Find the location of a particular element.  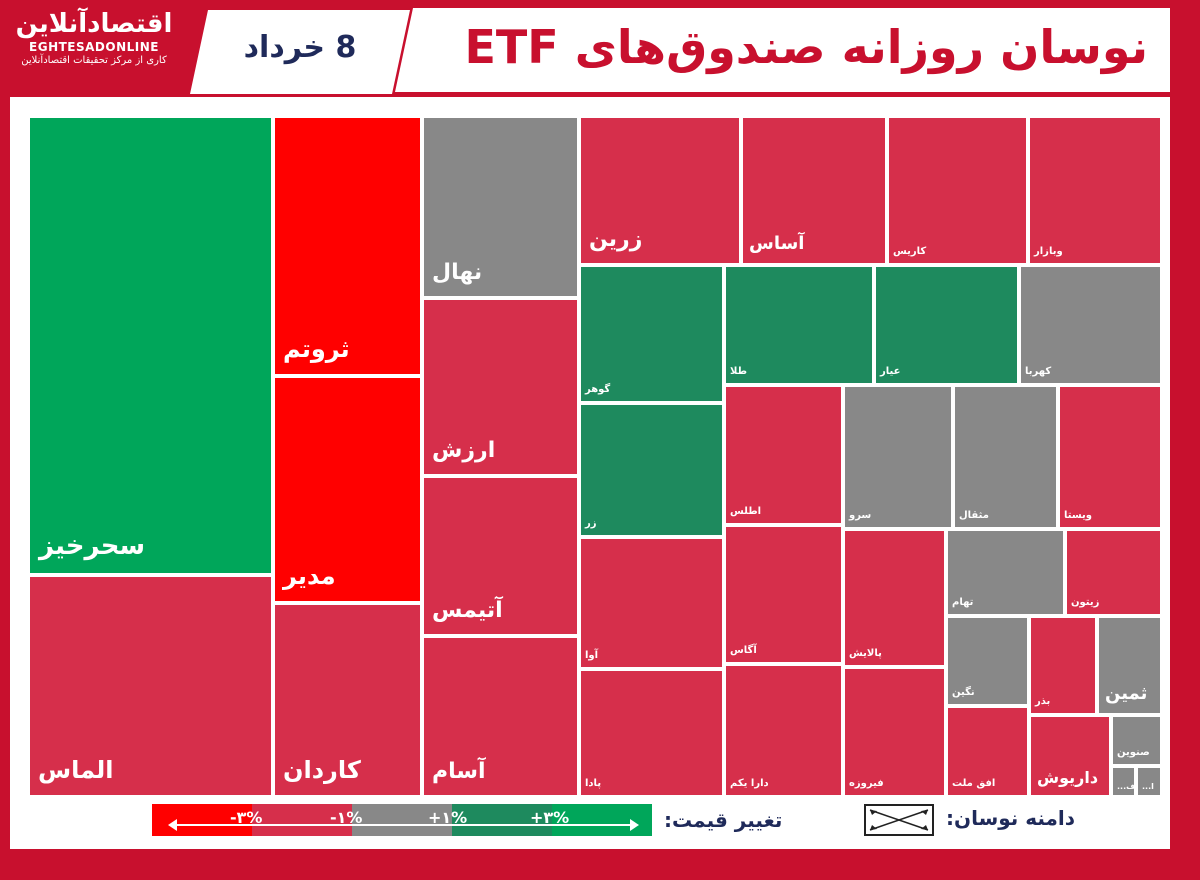

treemap-tile-label: کاریس is located at coordinates (910, 251).